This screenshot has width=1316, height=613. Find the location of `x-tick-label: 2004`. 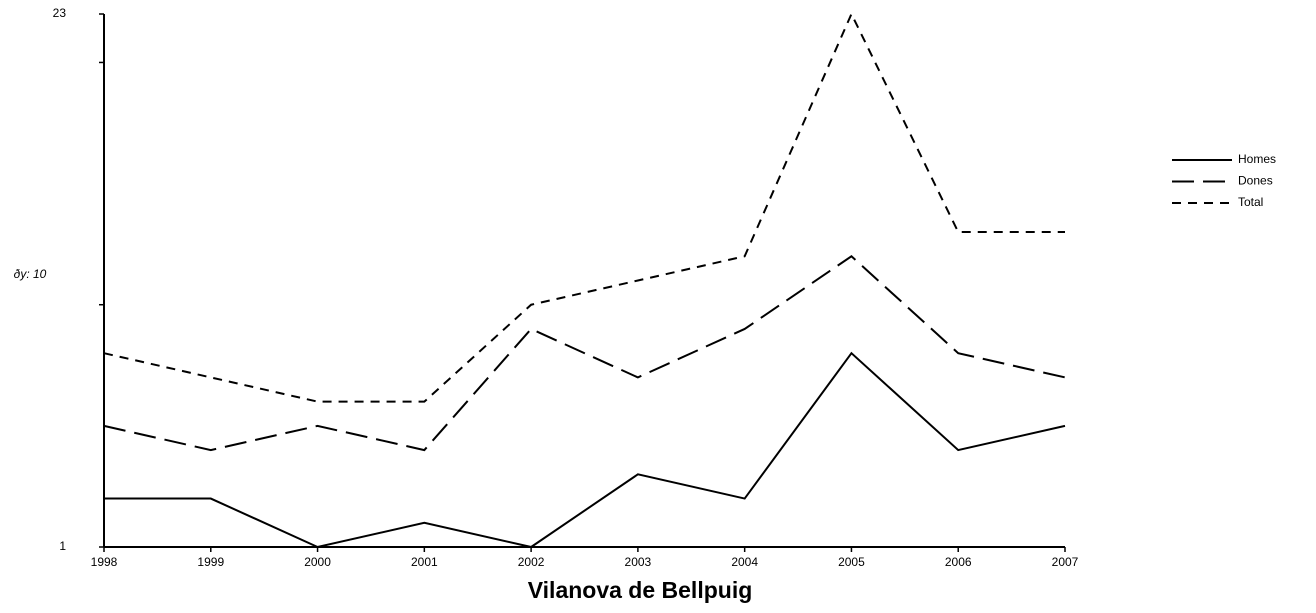

x-tick-label: 2004 is located at coordinates (744, 562).